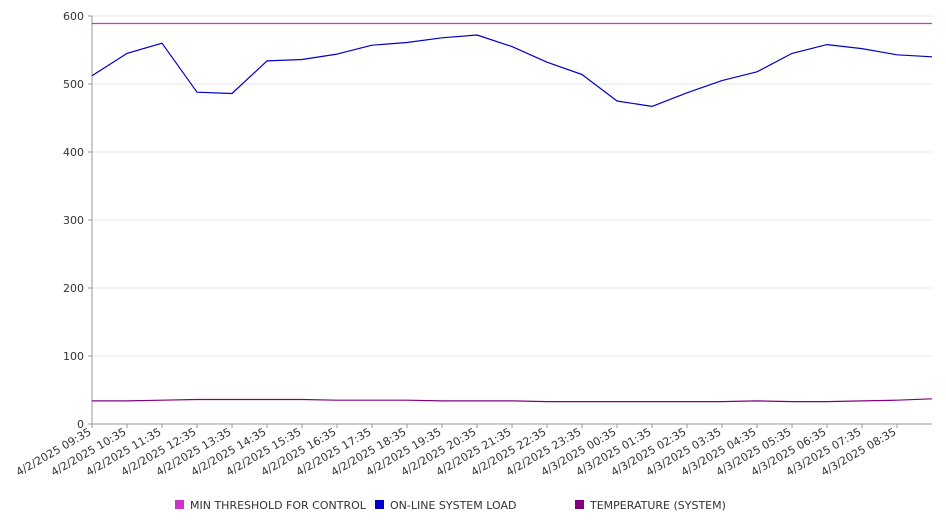  I want to click on y-tick-label: 400, so click(73, 152).